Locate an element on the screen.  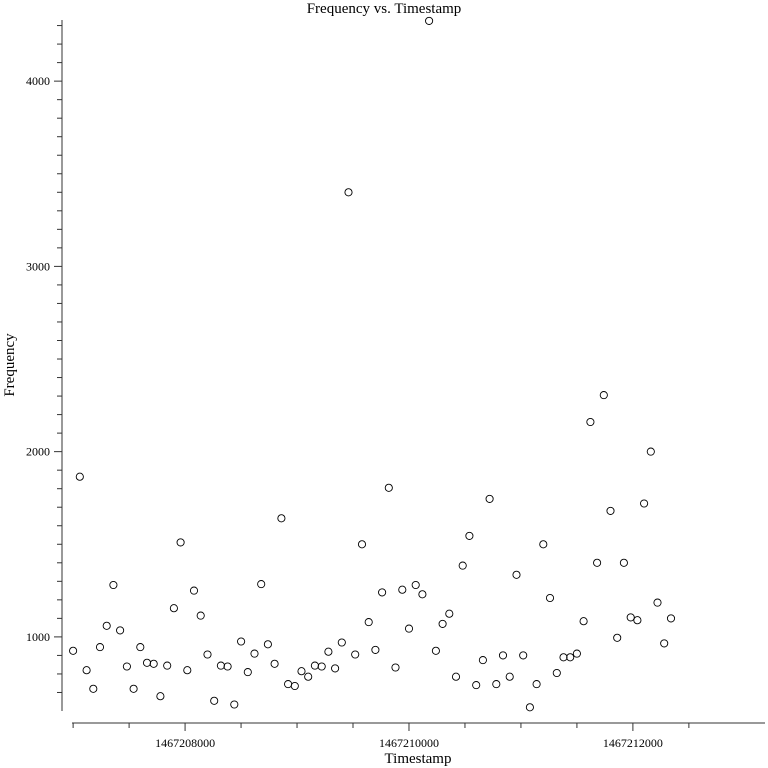
x-axis-label: Timestamp is located at coordinates (418, 759).